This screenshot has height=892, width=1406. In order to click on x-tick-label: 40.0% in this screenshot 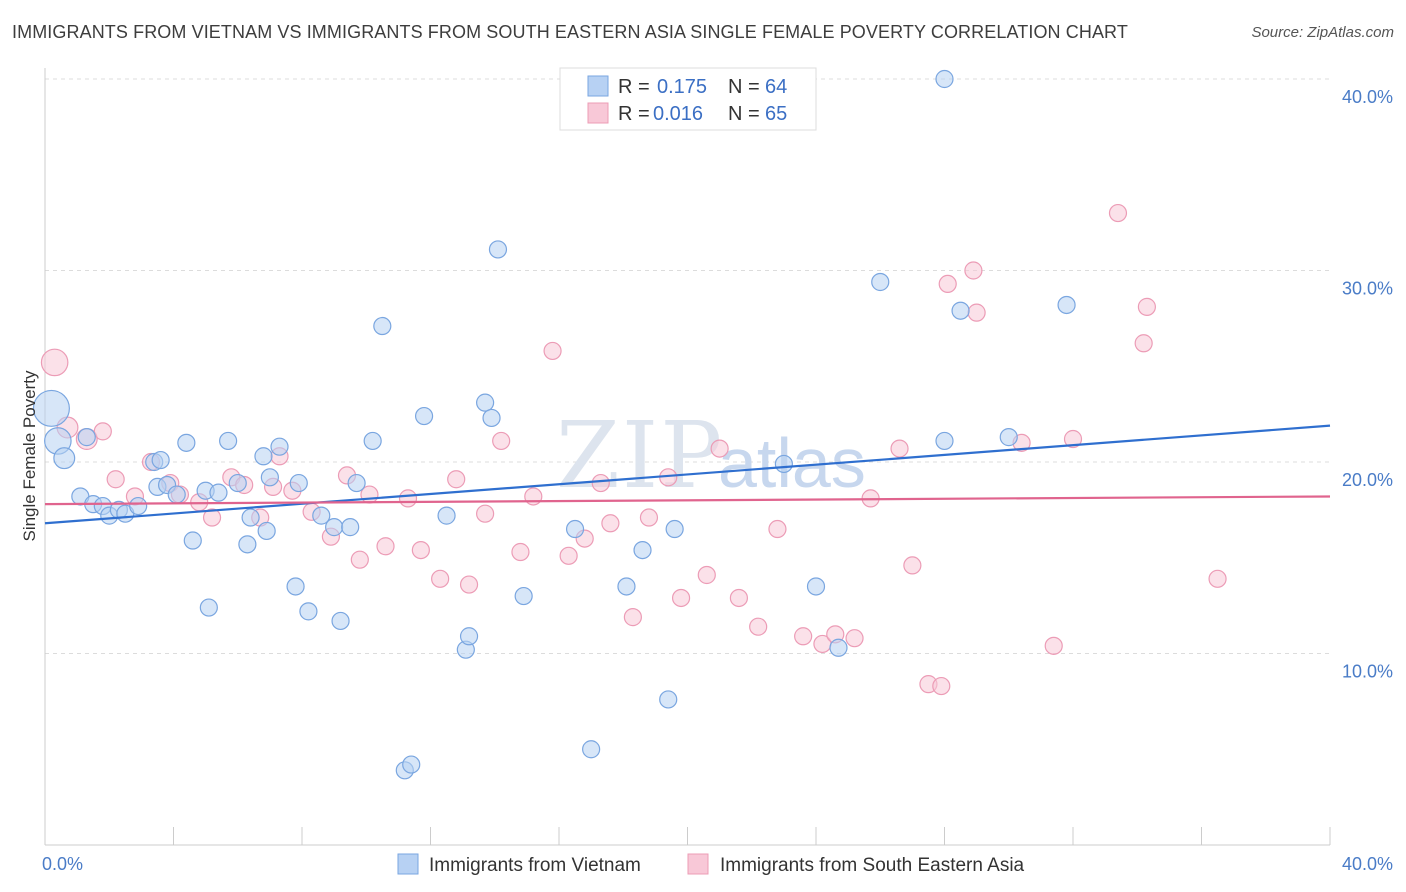, I will do `click(1367, 864)`.